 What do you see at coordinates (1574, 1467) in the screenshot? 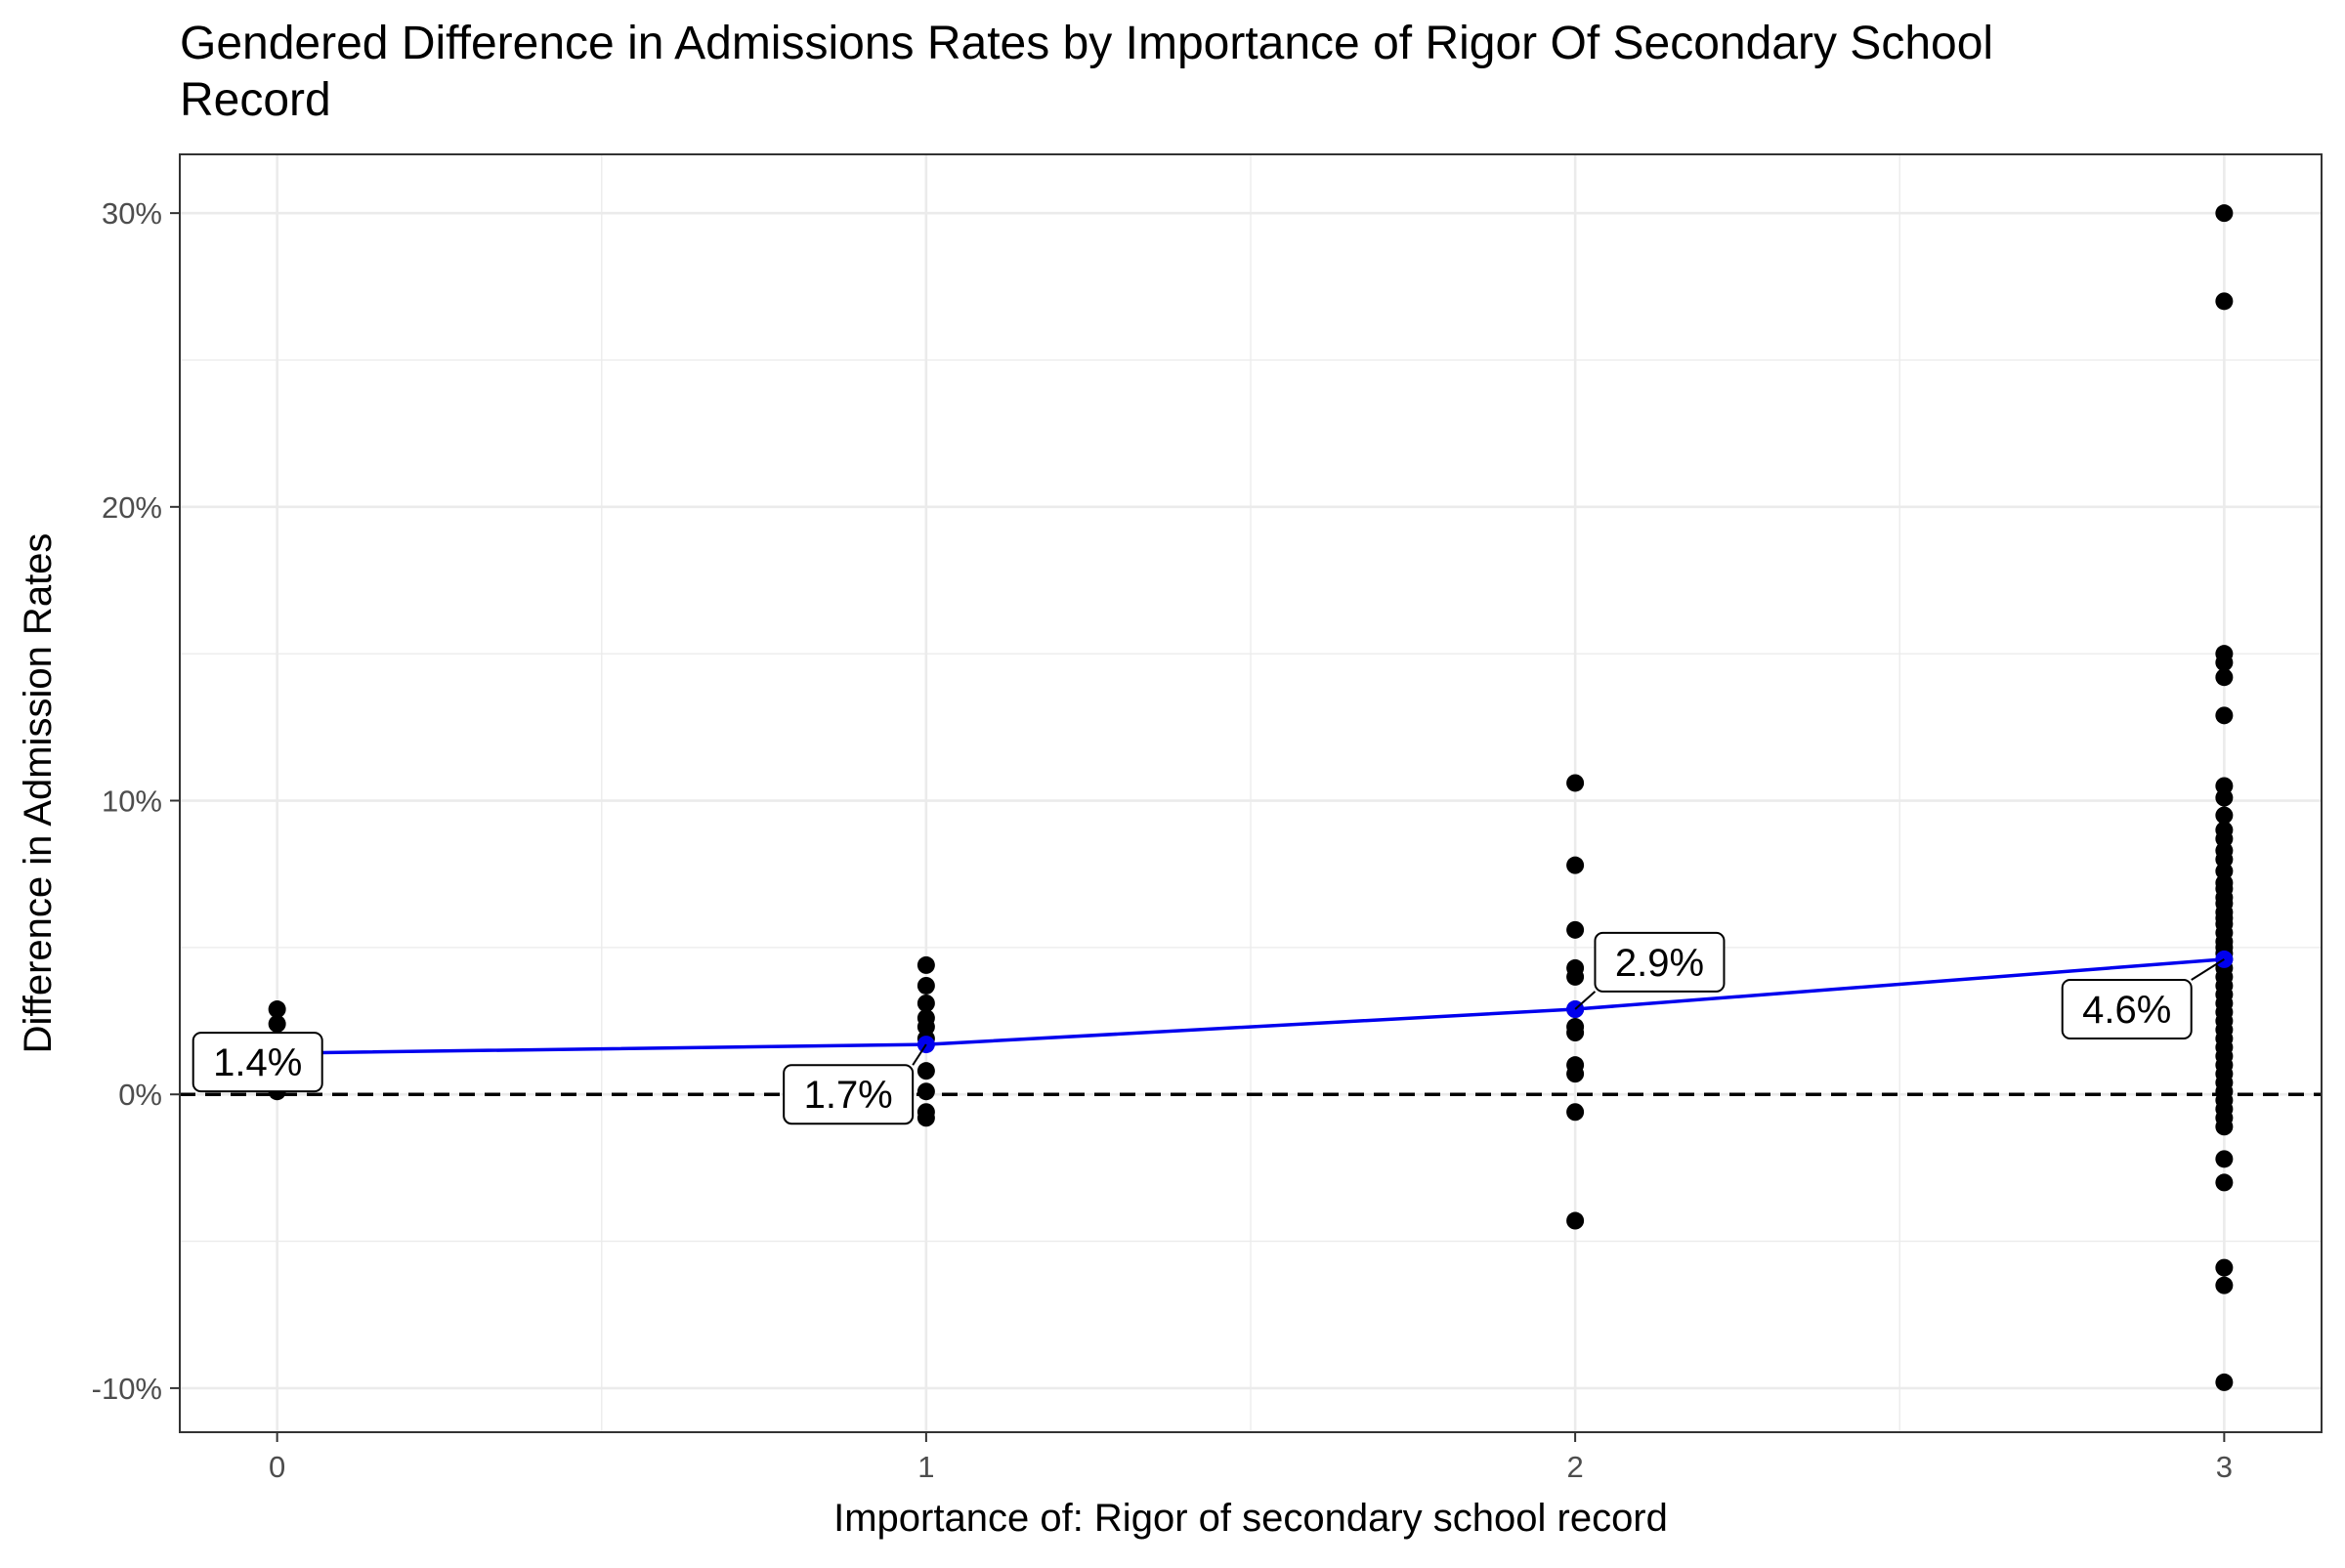
I see `x-tick-label: 2` at bounding box center [1574, 1467].